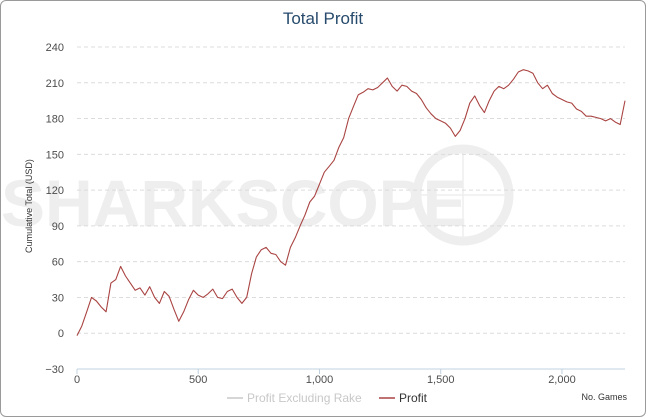 This screenshot has width=646, height=417. I want to click on x-tick-label: 500, so click(198, 380).